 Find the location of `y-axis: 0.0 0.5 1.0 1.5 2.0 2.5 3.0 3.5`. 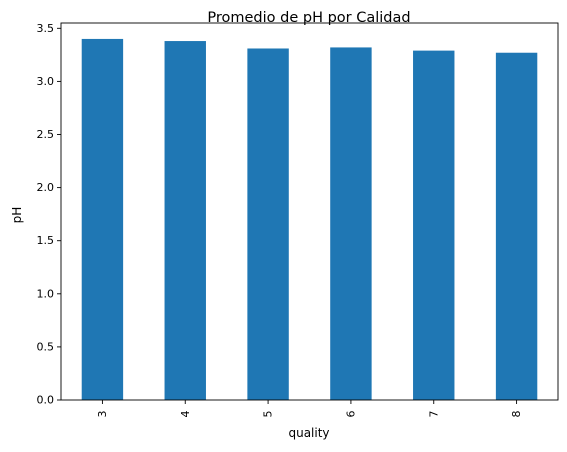

y-axis: 0.0 0.5 1.0 1.5 2.0 2.5 3.0 3.5 is located at coordinates (49, 214).